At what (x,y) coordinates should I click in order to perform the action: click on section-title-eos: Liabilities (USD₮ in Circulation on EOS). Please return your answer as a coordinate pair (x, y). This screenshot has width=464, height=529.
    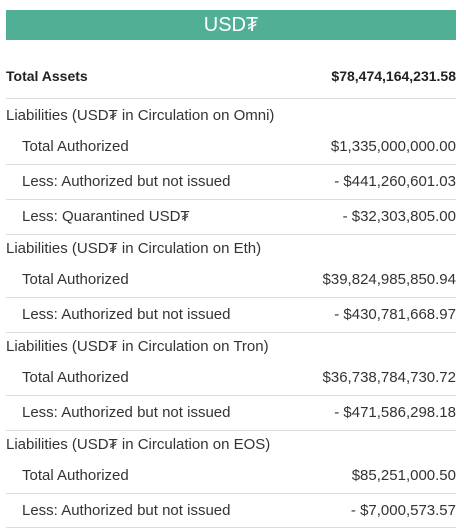
    Looking at the image, I should click on (231, 445).